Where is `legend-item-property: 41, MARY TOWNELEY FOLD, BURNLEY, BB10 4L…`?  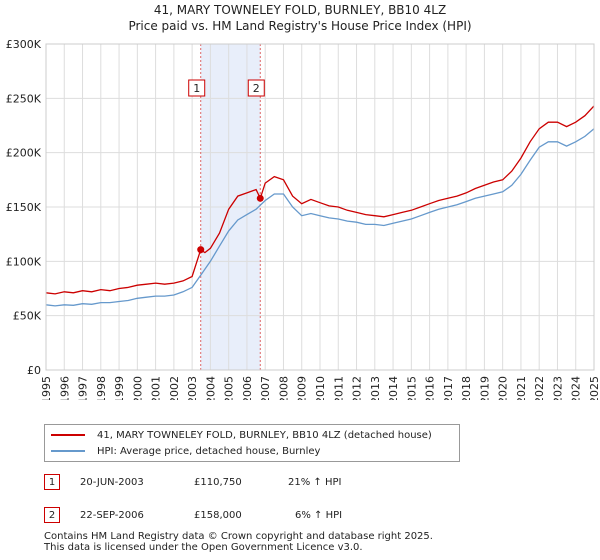 legend-item-property: 41, MARY TOWNELEY FOLD, BURNLEY, BB10 4L… is located at coordinates (241, 435).